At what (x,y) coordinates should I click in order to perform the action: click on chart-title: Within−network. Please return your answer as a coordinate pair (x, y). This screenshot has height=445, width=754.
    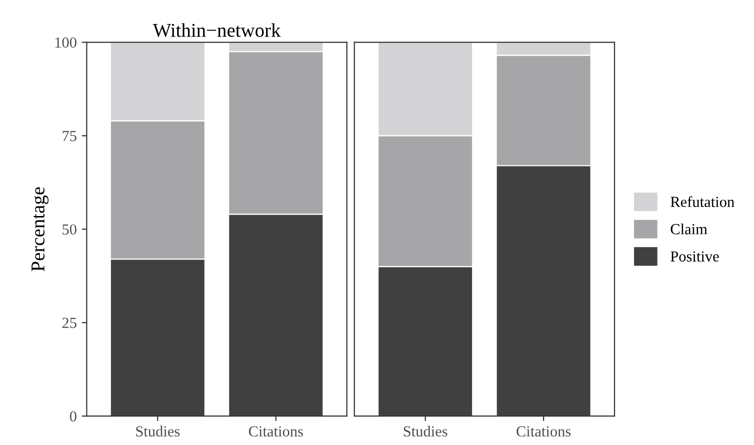
    Looking at the image, I should click on (216, 30).